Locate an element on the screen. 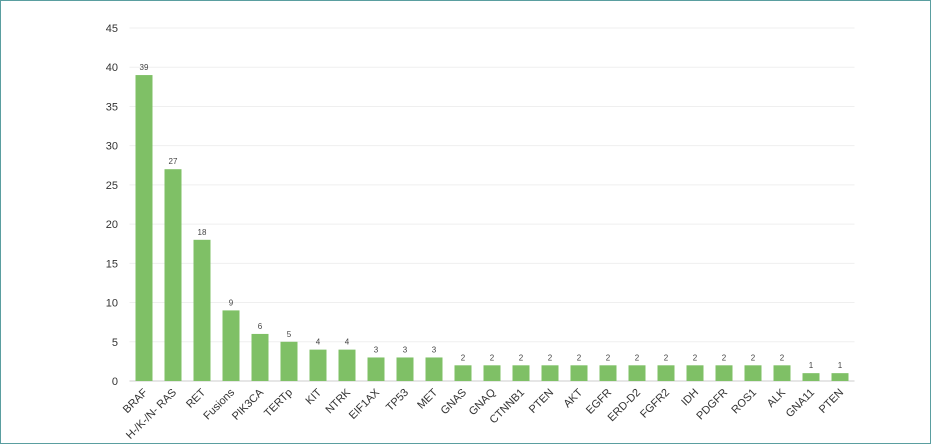 The width and height of the screenshot is (931, 444). value-label: 18 is located at coordinates (202, 232).